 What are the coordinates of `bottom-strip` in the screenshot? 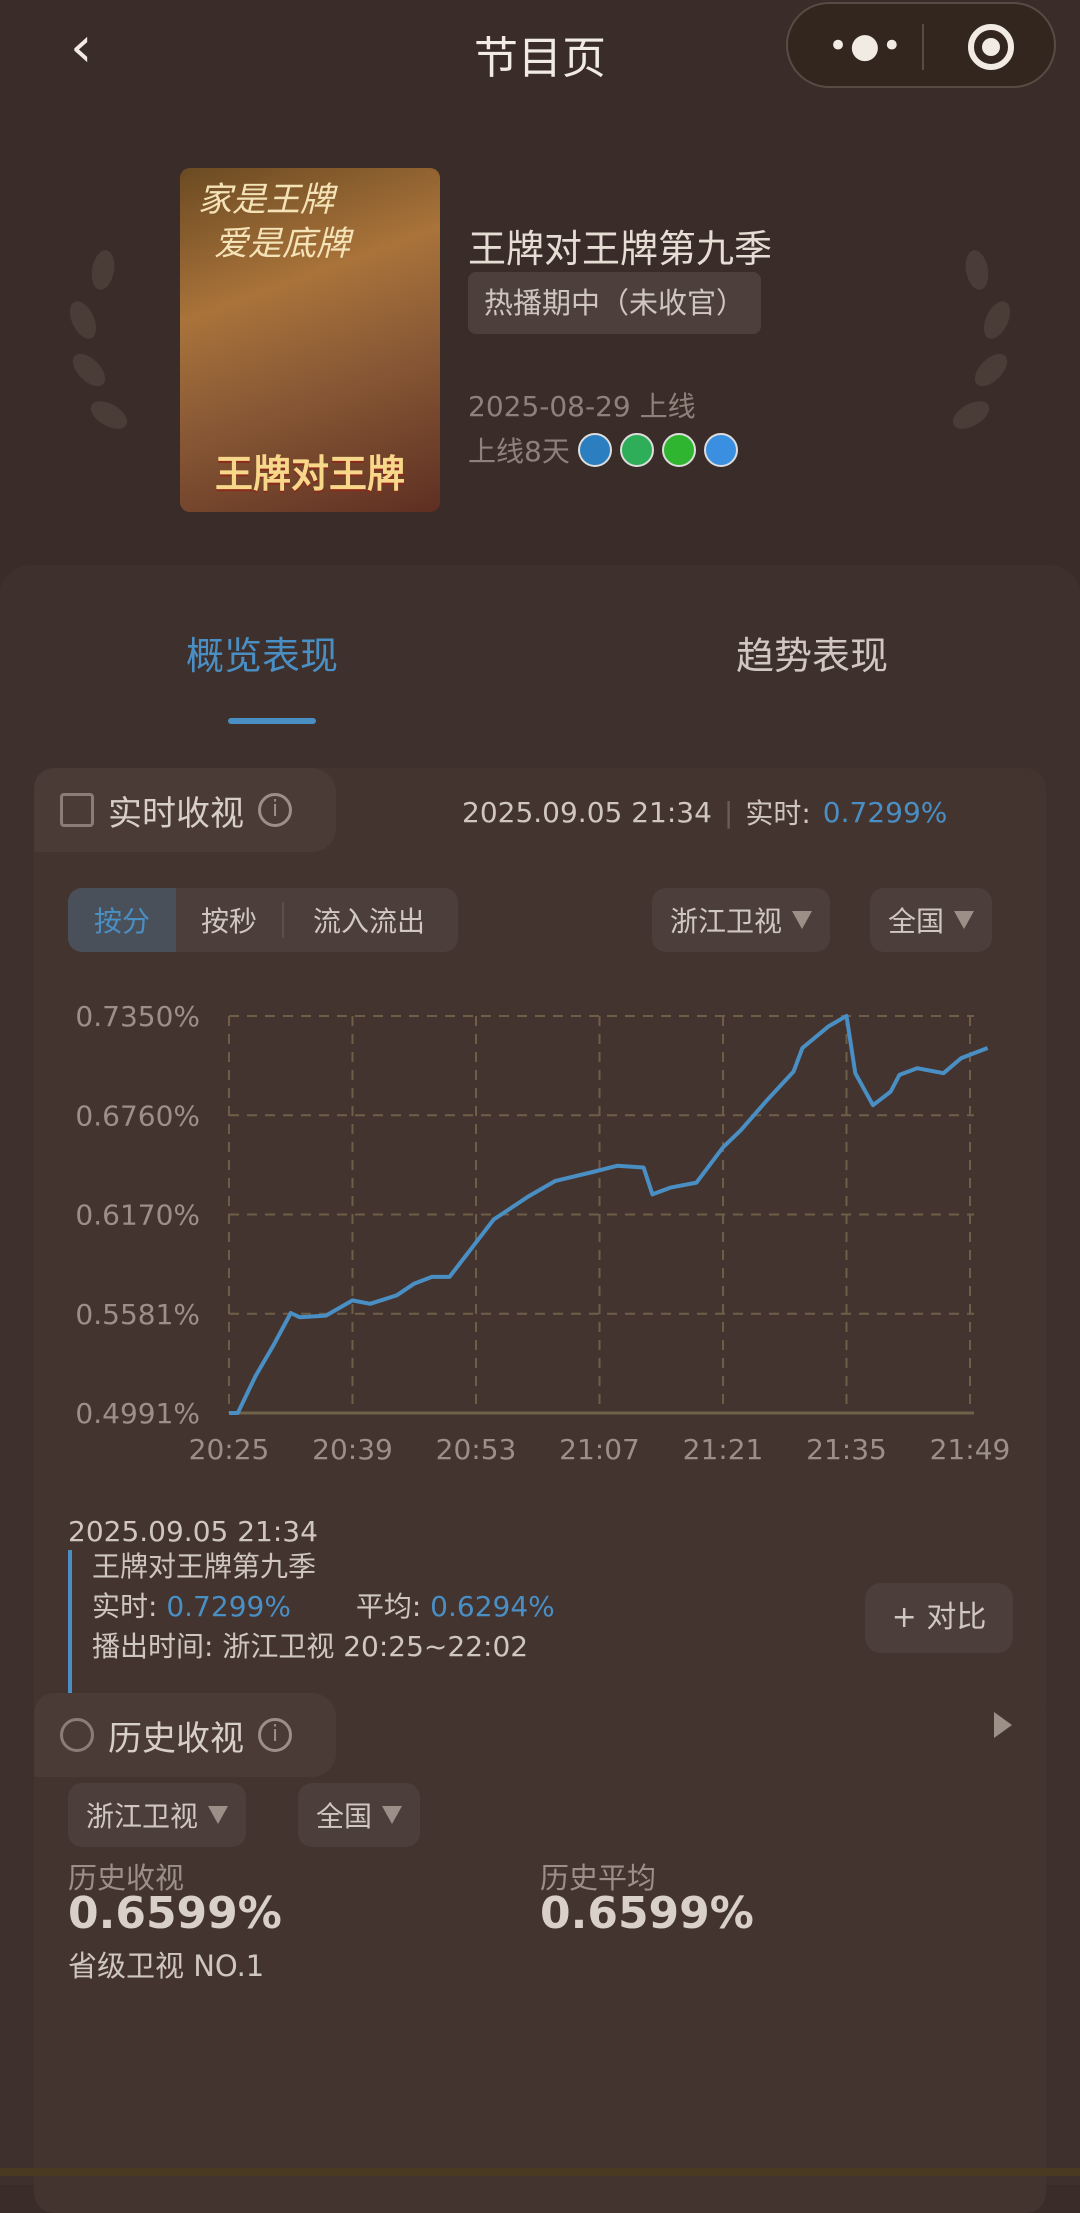 It's located at (540, 2172).